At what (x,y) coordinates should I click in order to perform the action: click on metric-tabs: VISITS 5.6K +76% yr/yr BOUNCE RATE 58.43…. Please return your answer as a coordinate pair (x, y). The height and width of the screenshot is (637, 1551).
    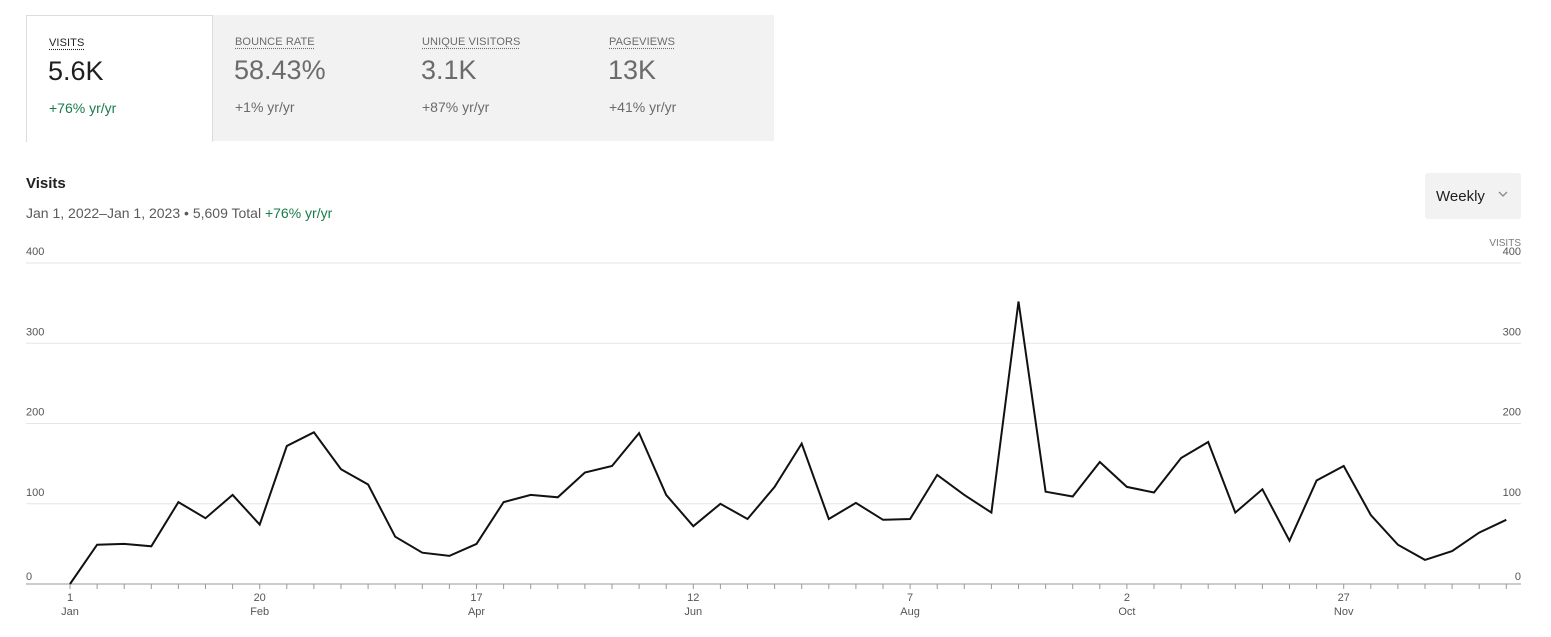
    Looking at the image, I should click on (400, 78).